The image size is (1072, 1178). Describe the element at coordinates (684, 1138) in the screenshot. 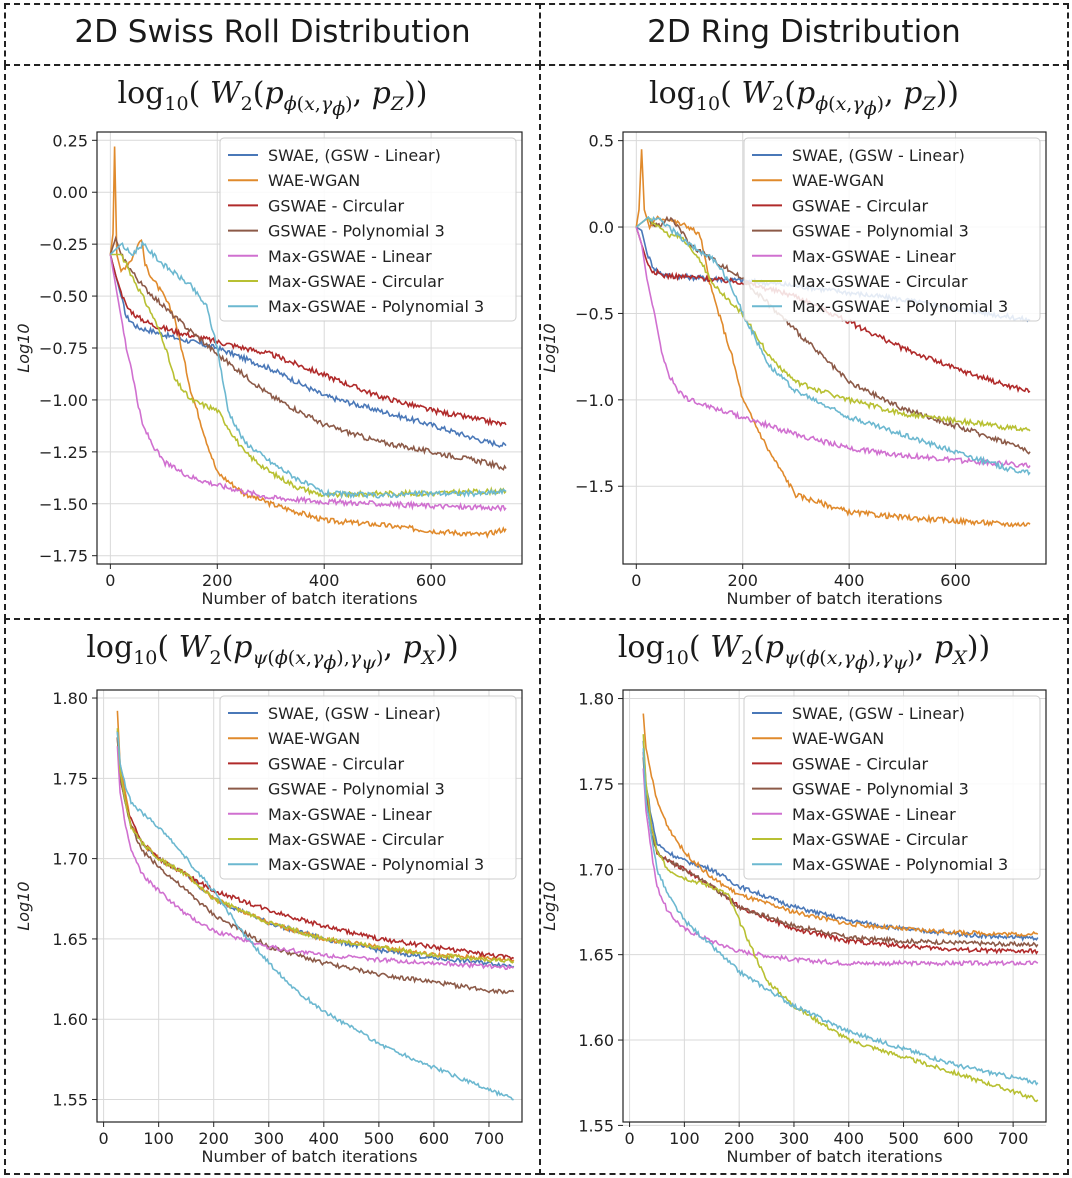

I see `x-tick-label: 100` at that location.